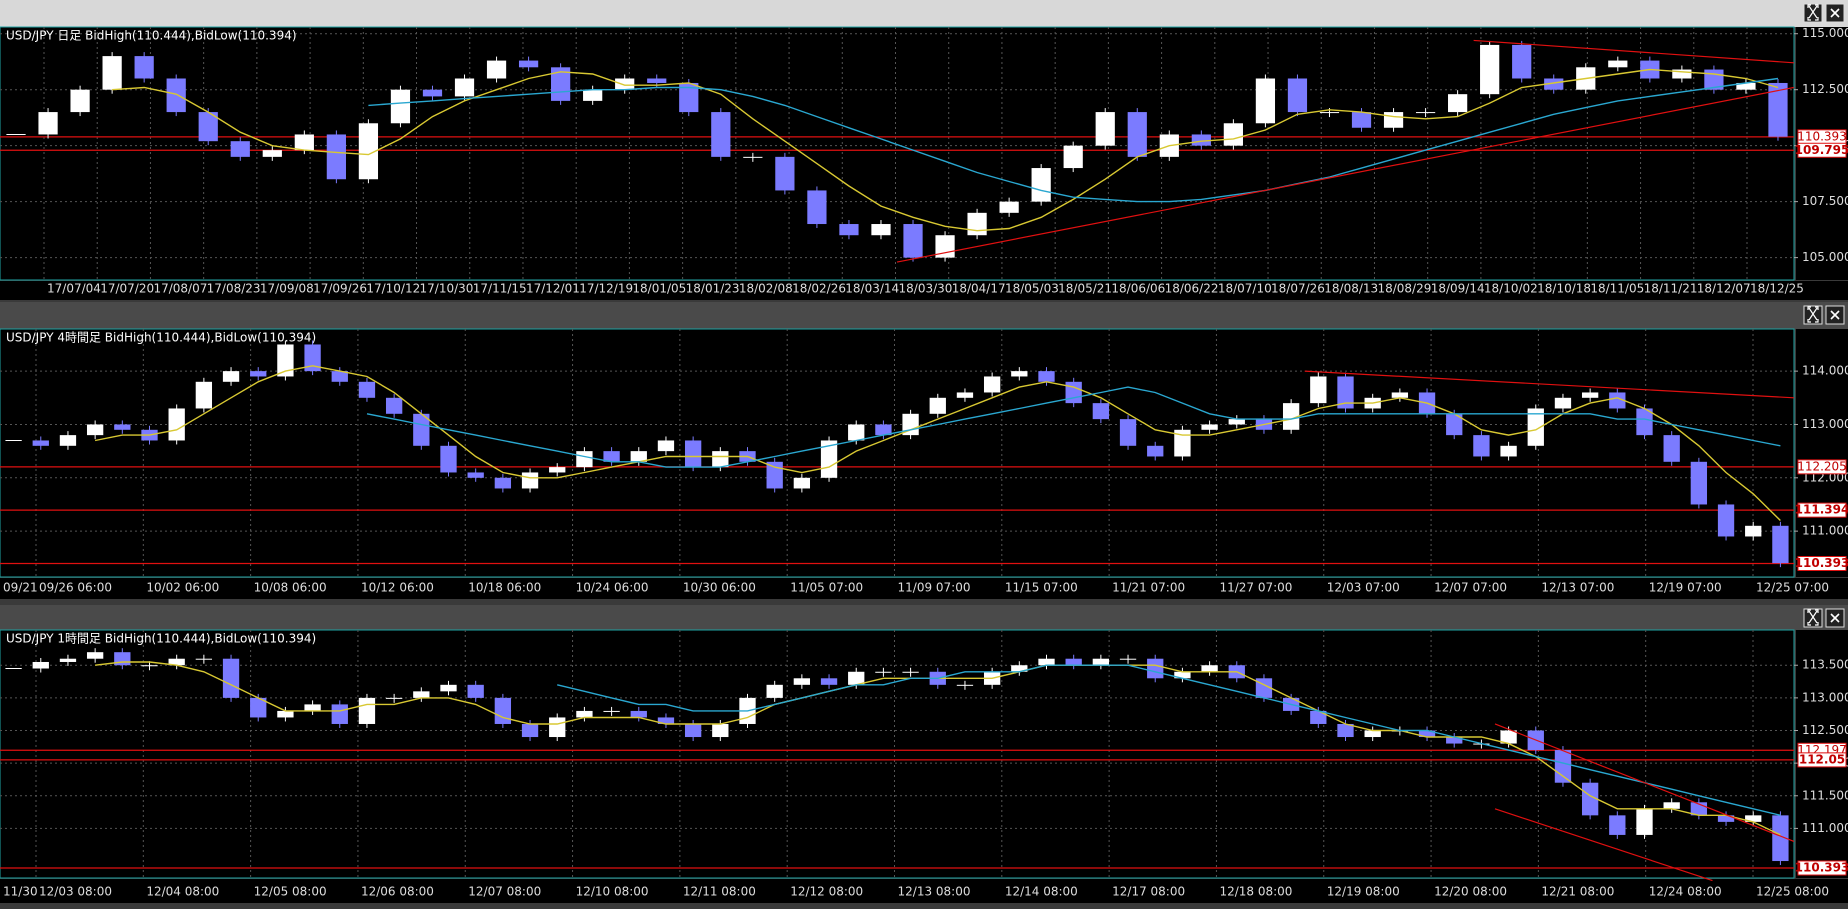  Describe the element at coordinates (1822, 453) in the screenshot. I see `price-axis` at that location.